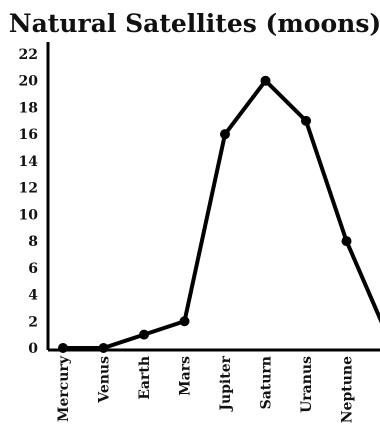 This screenshot has width=380, height=436. Describe the element at coordinates (267, 382) in the screenshot. I see `x-tick-label: Saturn` at that location.